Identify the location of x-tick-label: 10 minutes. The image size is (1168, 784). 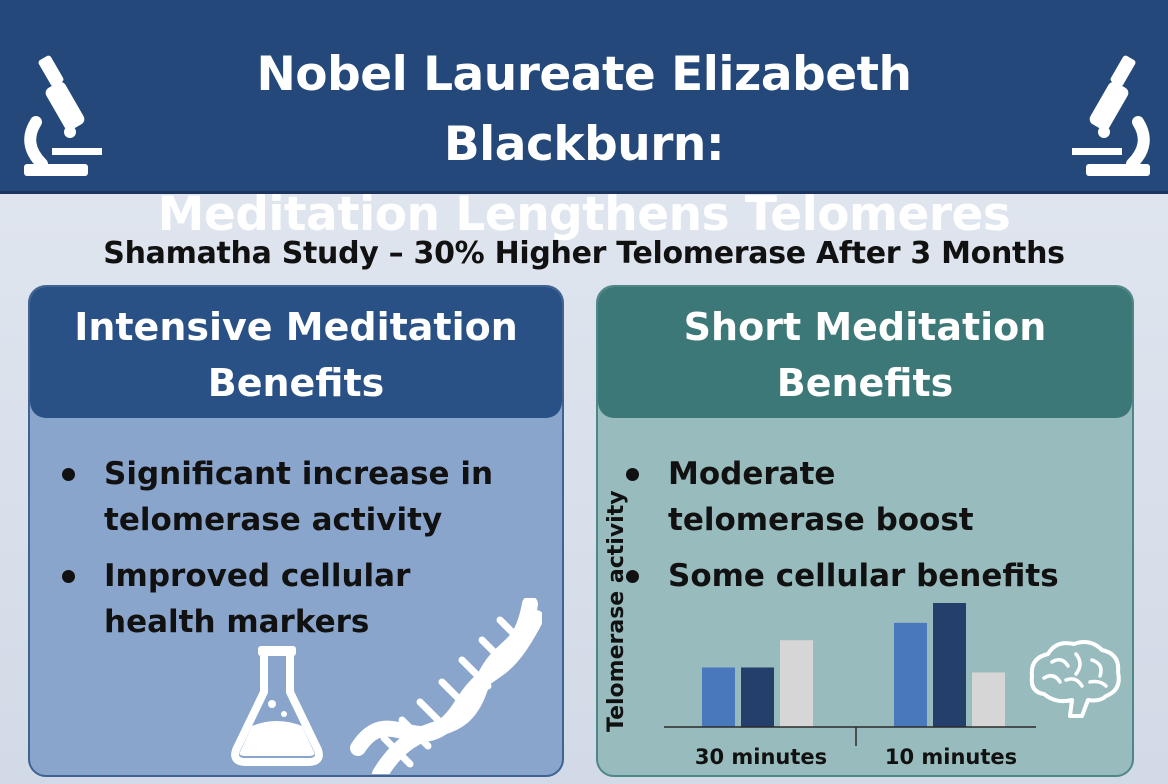
(951, 757).